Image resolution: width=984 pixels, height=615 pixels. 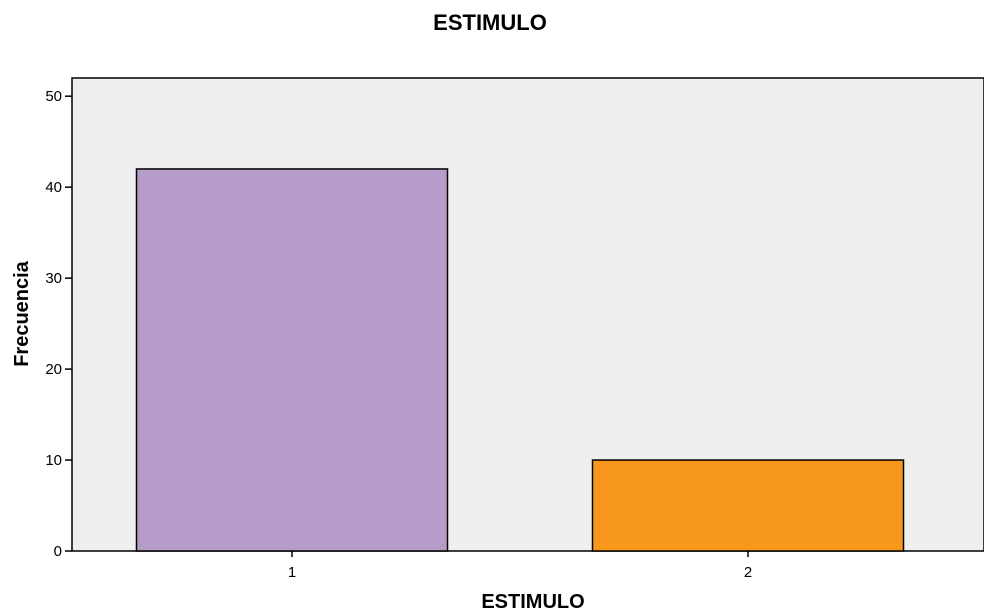 What do you see at coordinates (53, 369) in the screenshot?
I see `y-tick-label: 20` at bounding box center [53, 369].